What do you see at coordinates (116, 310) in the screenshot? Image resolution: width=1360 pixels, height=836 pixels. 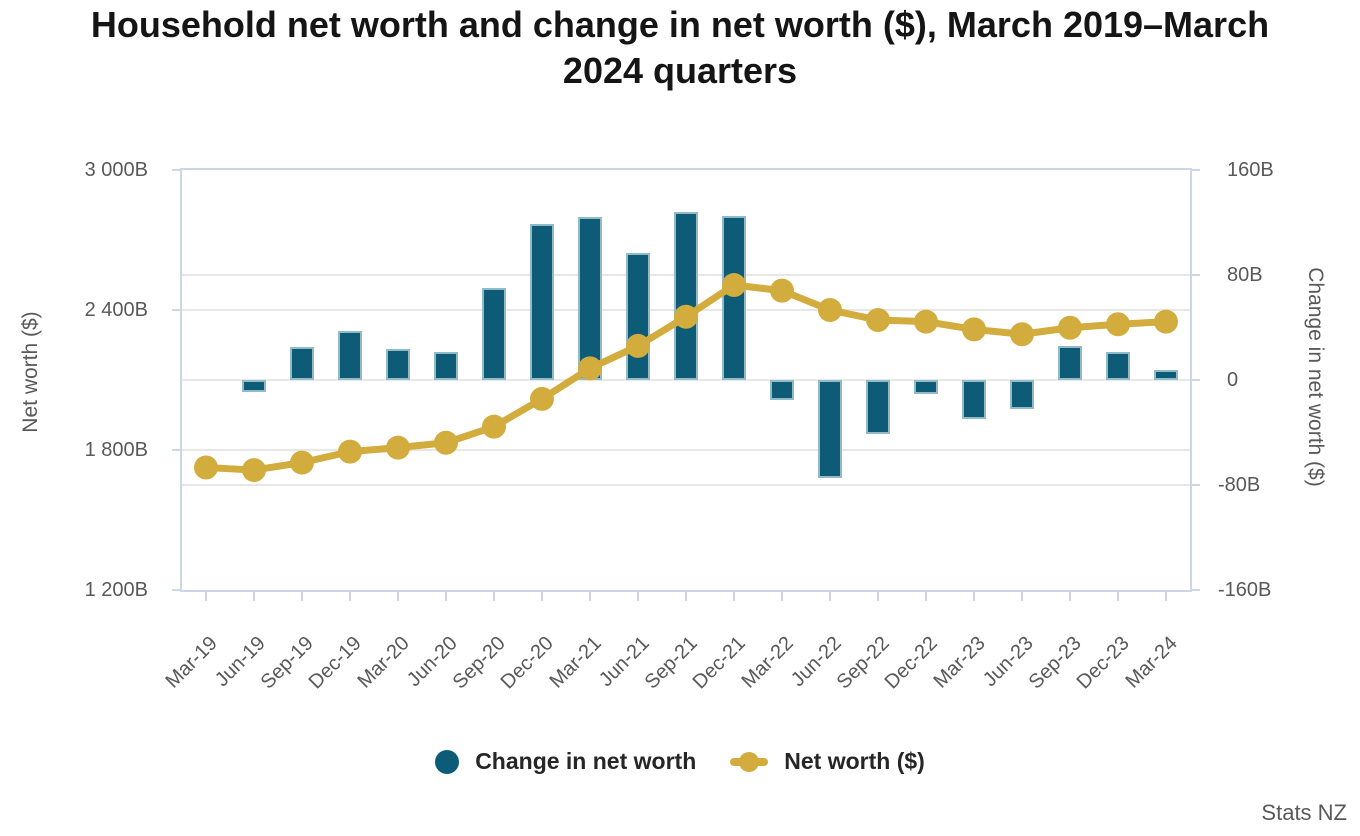 I see `y-left-tick-label: 2 400B` at bounding box center [116, 310].